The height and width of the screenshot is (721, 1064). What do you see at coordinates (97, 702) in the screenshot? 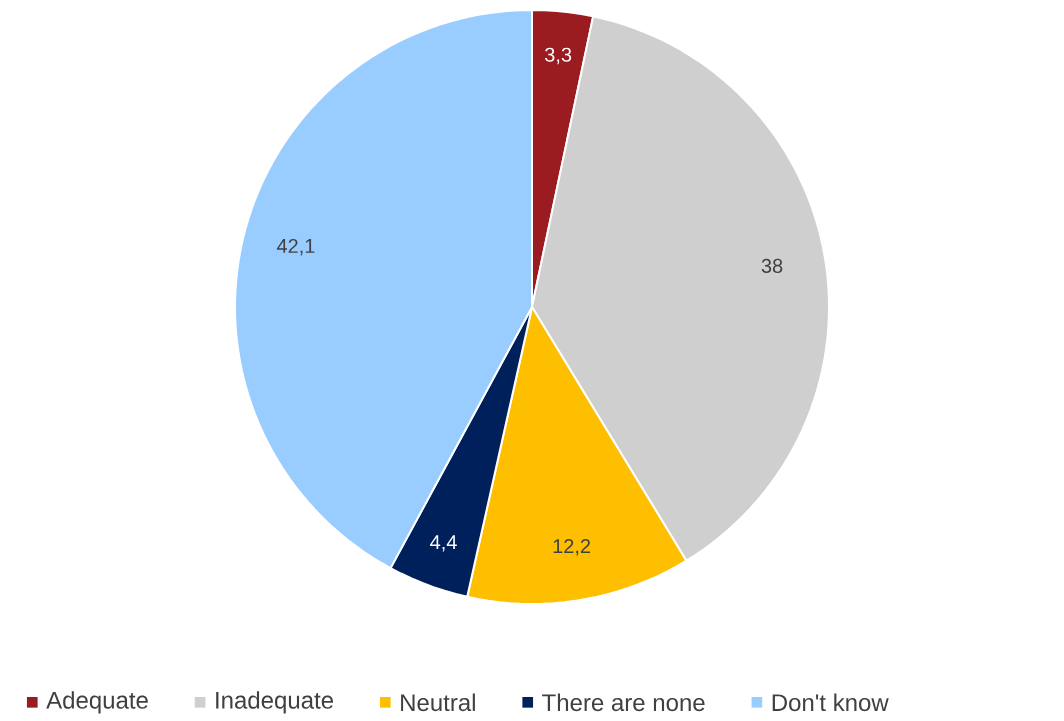
I see `legend-label: Adequate` at bounding box center [97, 702].